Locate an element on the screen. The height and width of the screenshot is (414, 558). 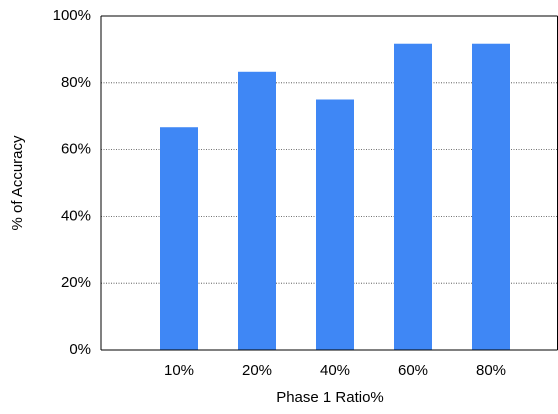
x-tick-label: 40% is located at coordinates (335, 370).